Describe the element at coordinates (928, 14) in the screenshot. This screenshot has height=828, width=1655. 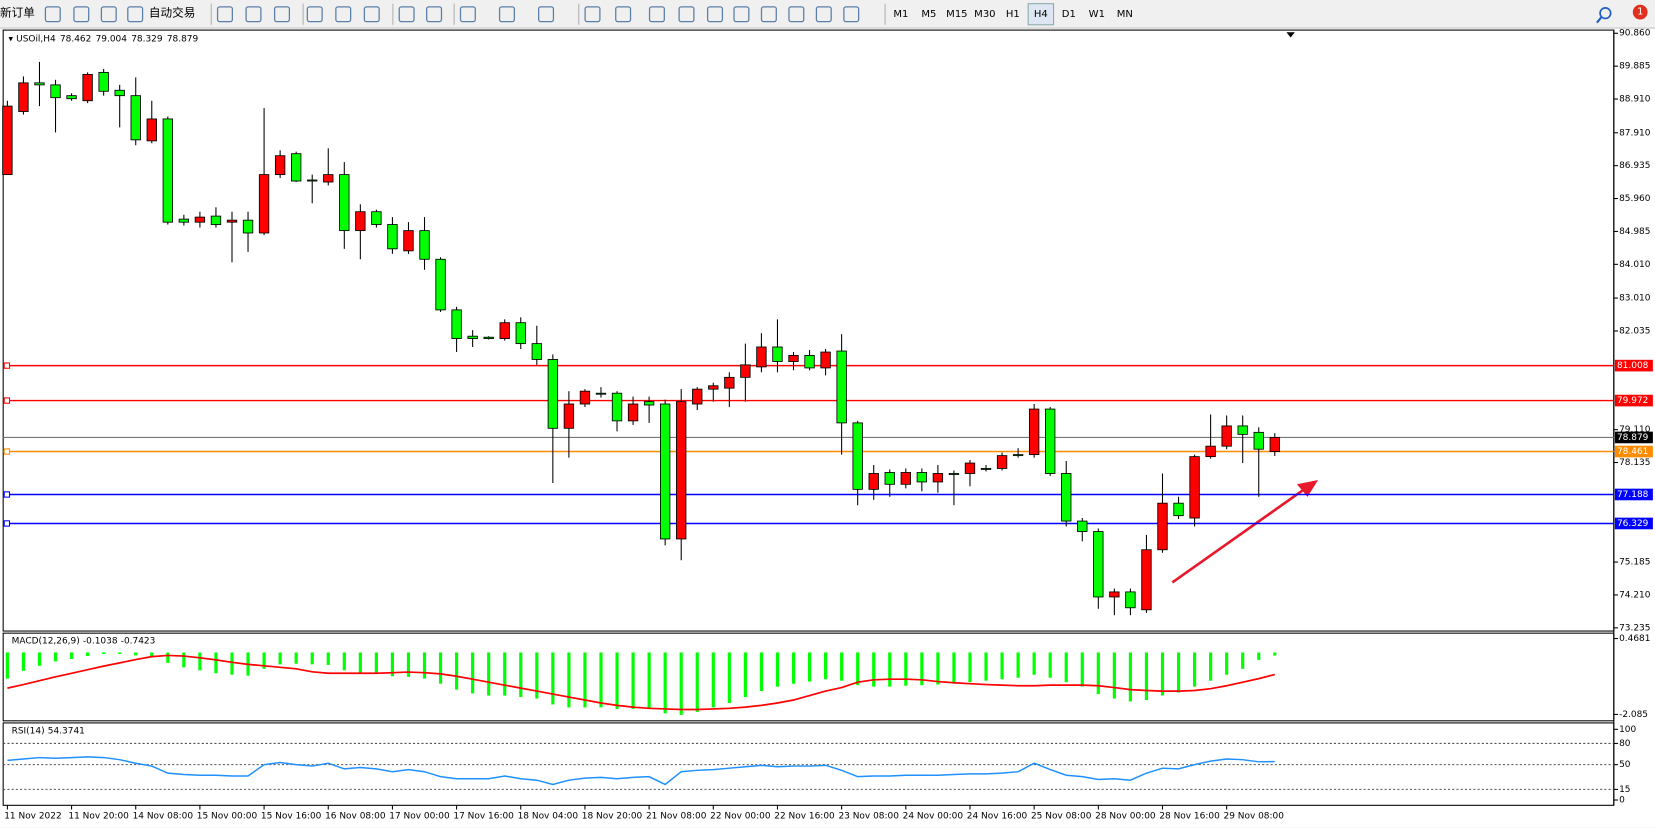
I see `timeframe-button: M5` at that location.